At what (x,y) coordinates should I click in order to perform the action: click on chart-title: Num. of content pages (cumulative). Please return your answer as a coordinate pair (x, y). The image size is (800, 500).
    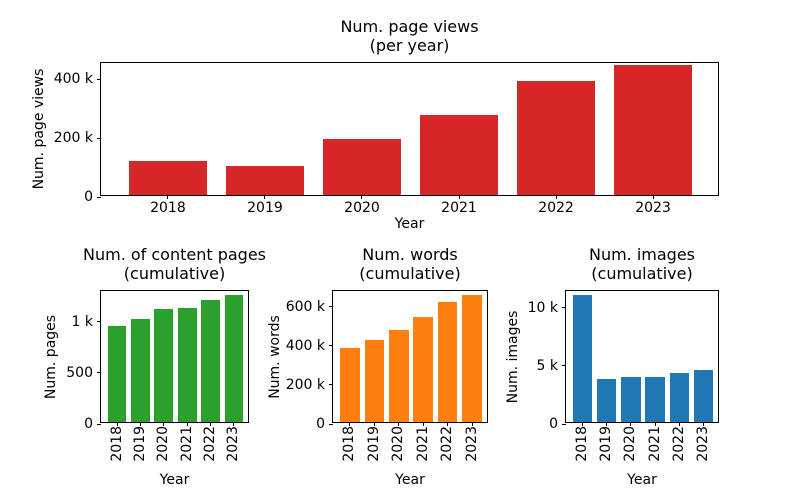
    Looking at the image, I should click on (174, 264).